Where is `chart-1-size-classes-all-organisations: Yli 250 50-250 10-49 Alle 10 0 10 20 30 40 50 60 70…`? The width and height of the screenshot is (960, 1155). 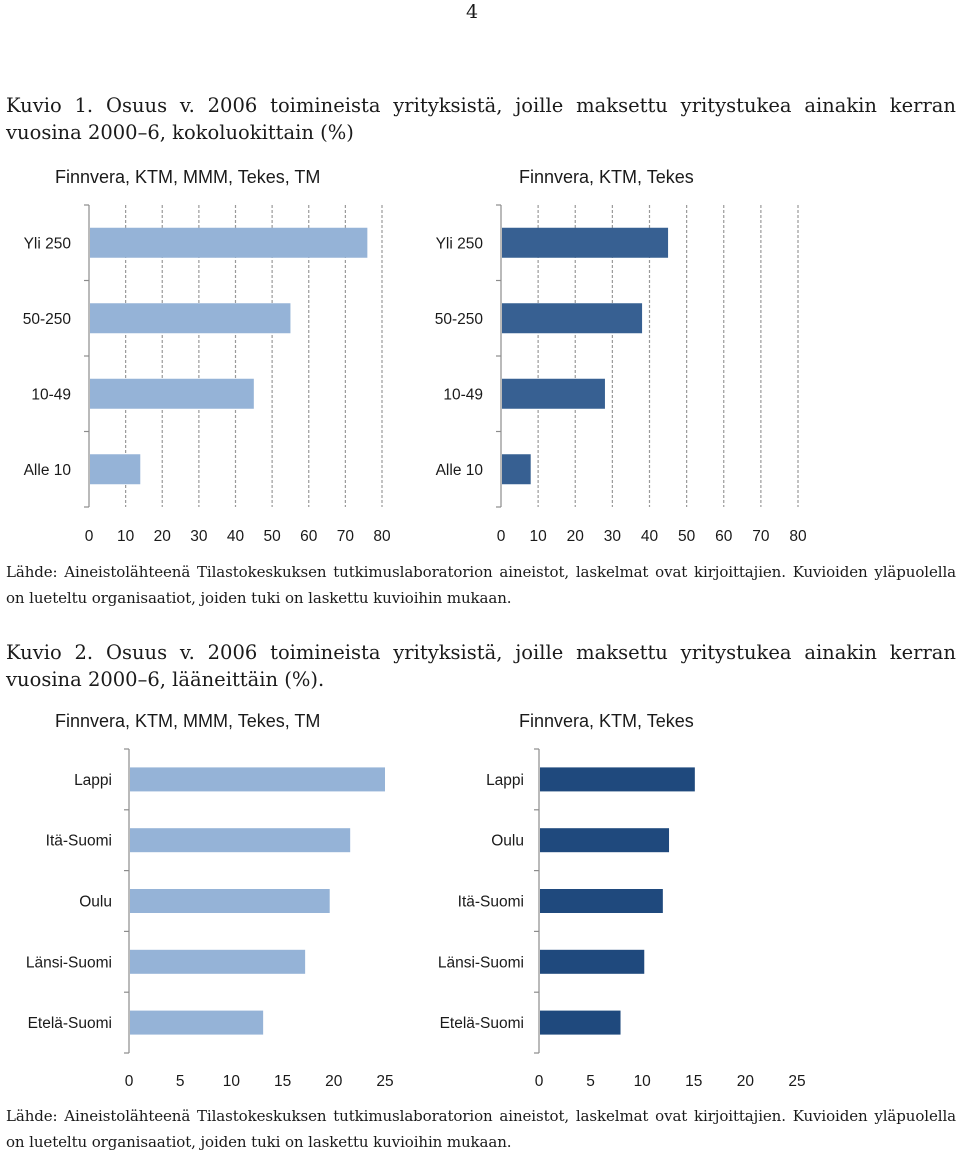 chart-1-size-classes-all-organisations: Yli 250 50-250 10-49 Alle 10 0 10 20 30 40 50 60 70… is located at coordinates (207, 374).